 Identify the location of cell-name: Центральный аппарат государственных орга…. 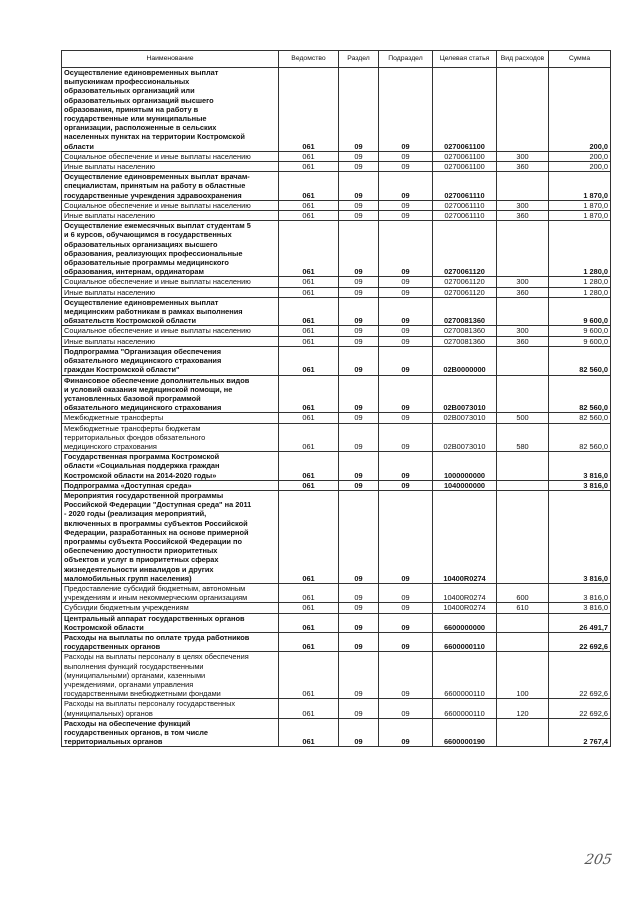
(170, 622).